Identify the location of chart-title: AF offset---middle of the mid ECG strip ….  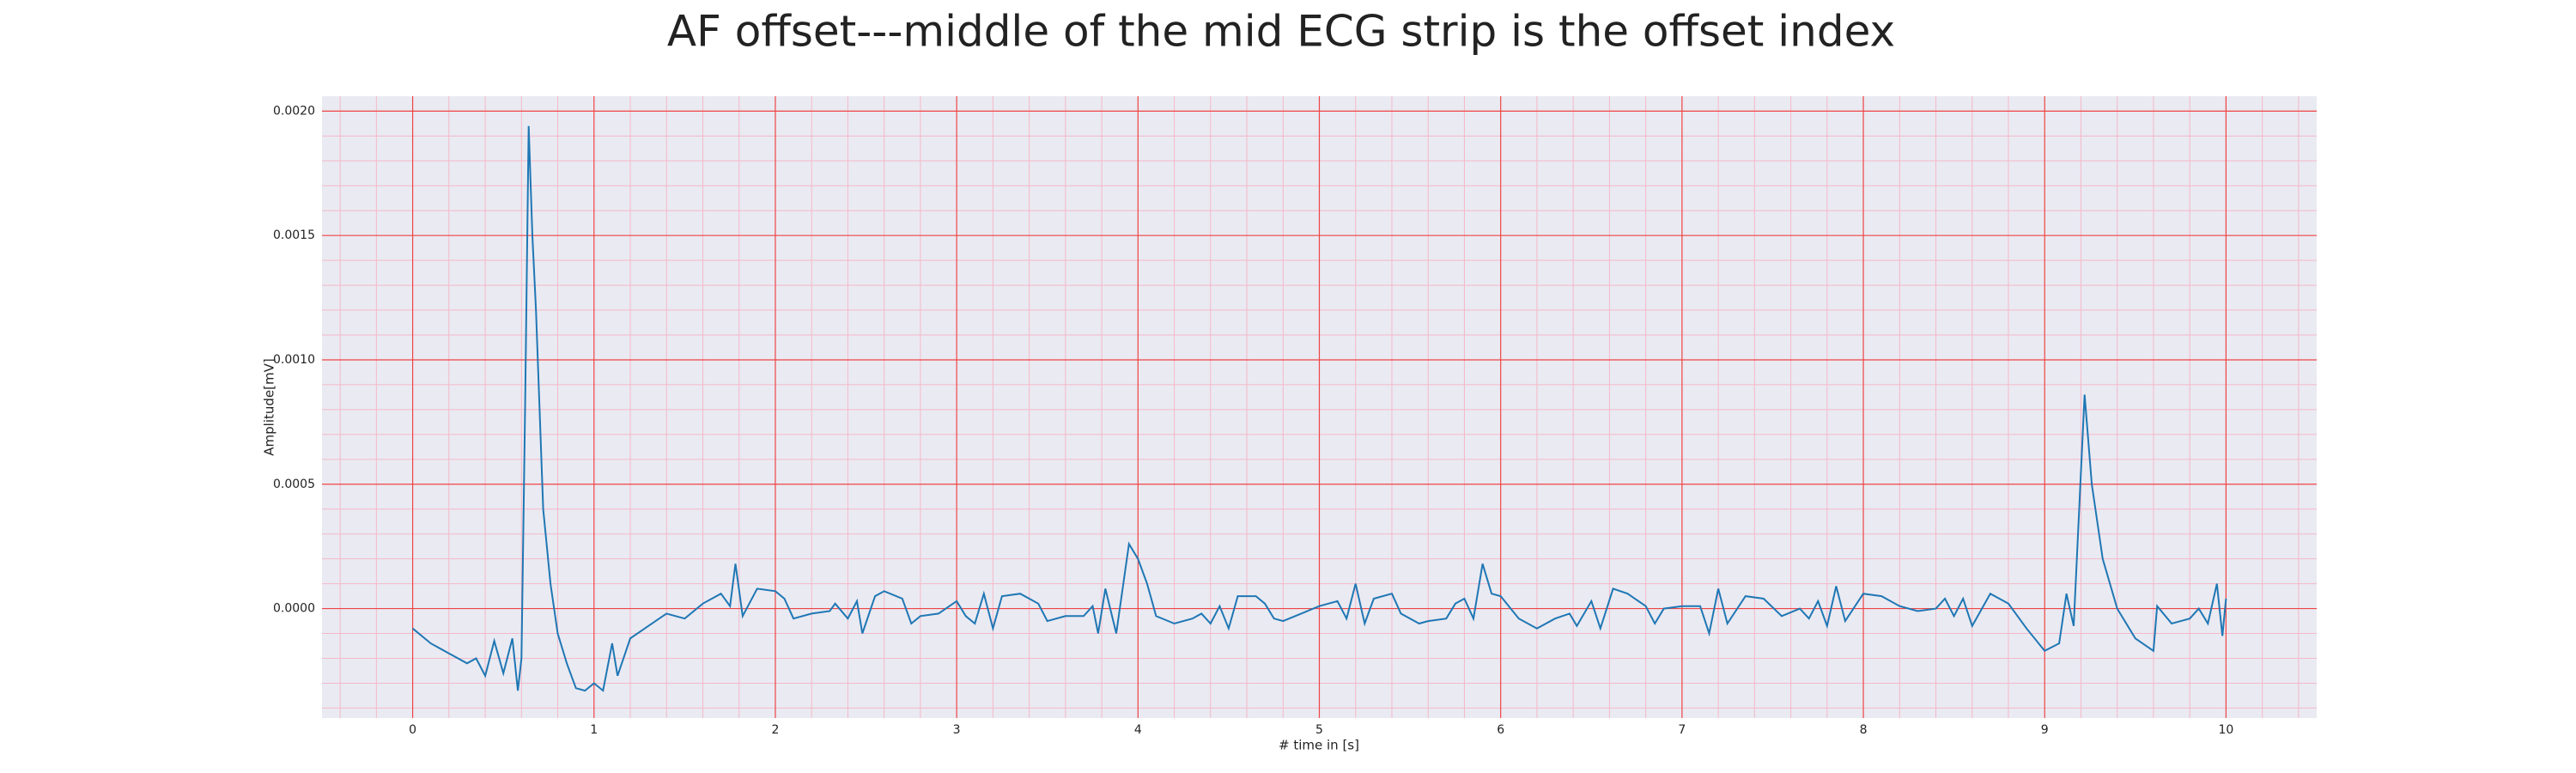
(1281, 32).